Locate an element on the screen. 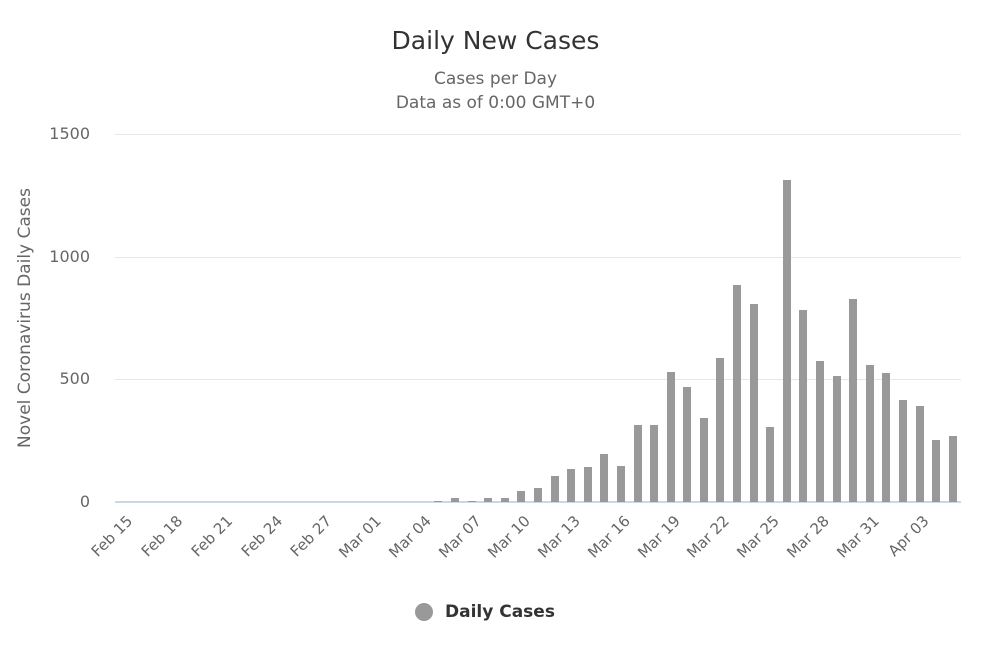 The width and height of the screenshot is (991, 667). y-axis-title: Novel Coronavirus Daily Cases is located at coordinates (25, 318).